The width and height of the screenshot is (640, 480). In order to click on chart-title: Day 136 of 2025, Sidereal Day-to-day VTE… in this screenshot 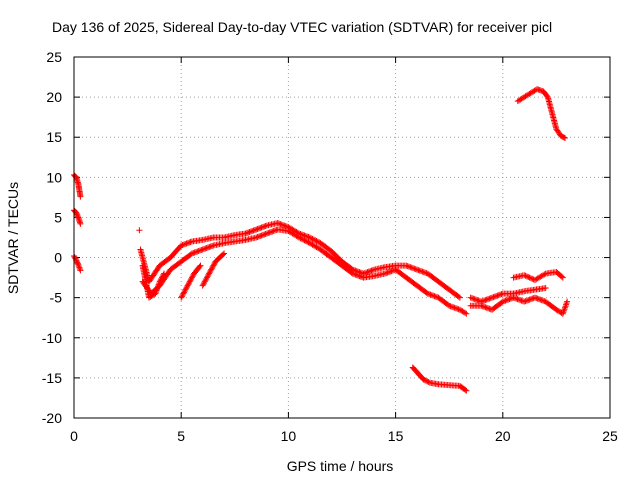, I will do `click(302, 27)`.